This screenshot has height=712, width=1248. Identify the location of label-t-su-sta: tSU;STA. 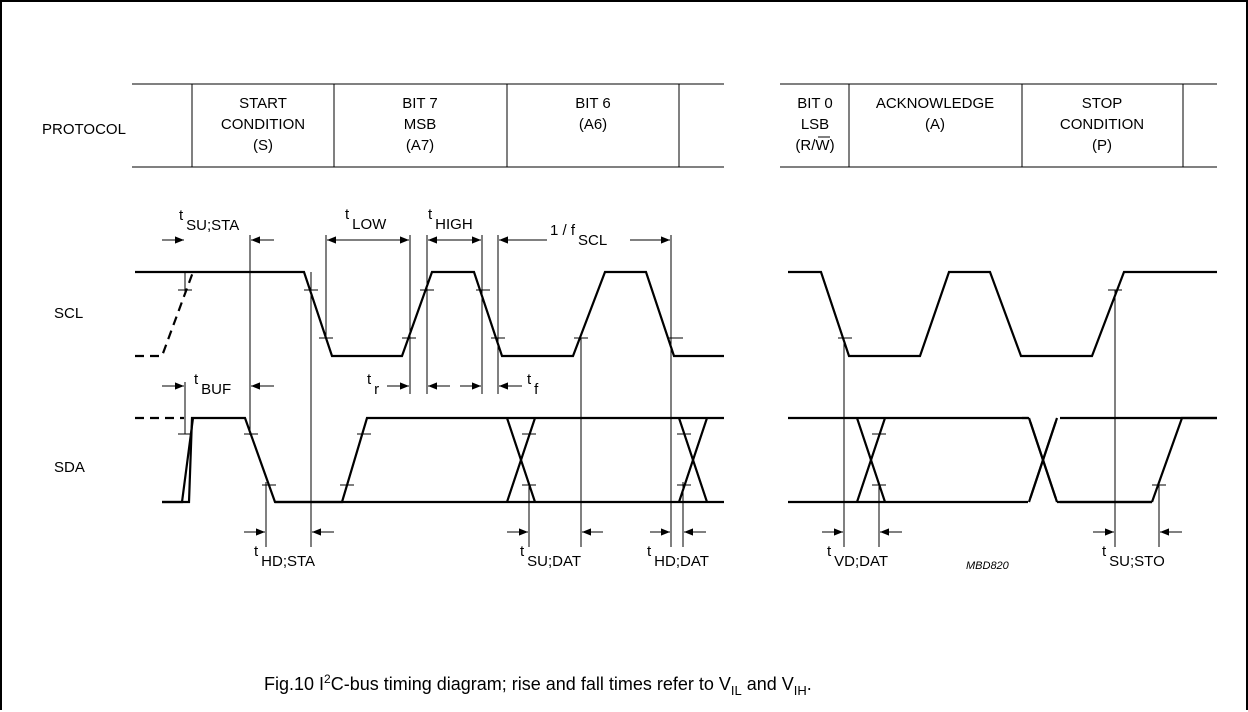
(209, 220).